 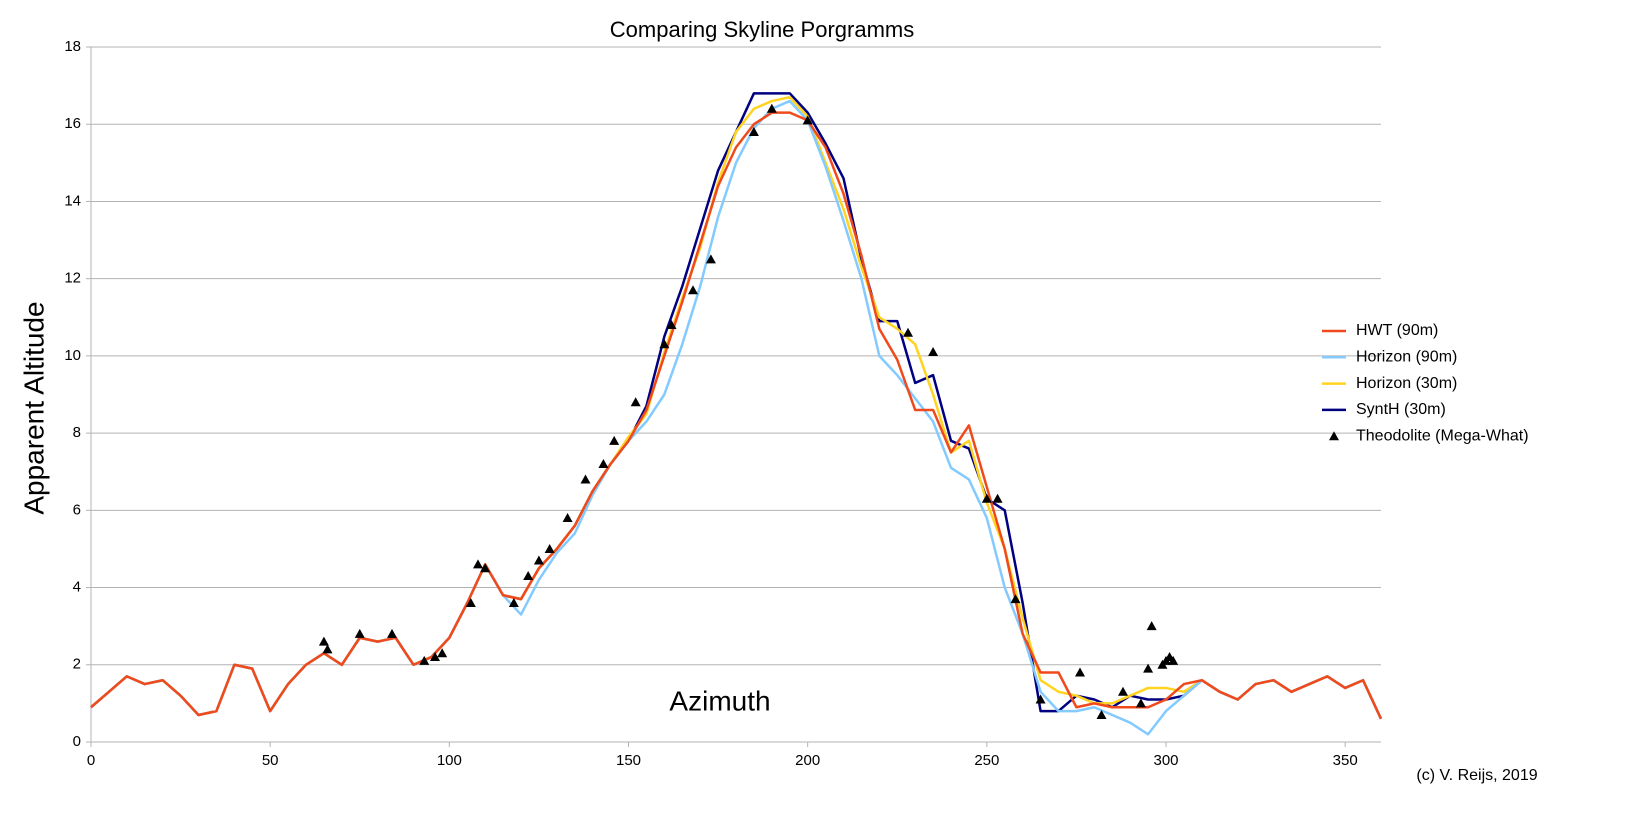 I want to click on x-tick-label: 300, so click(x=1165, y=760).